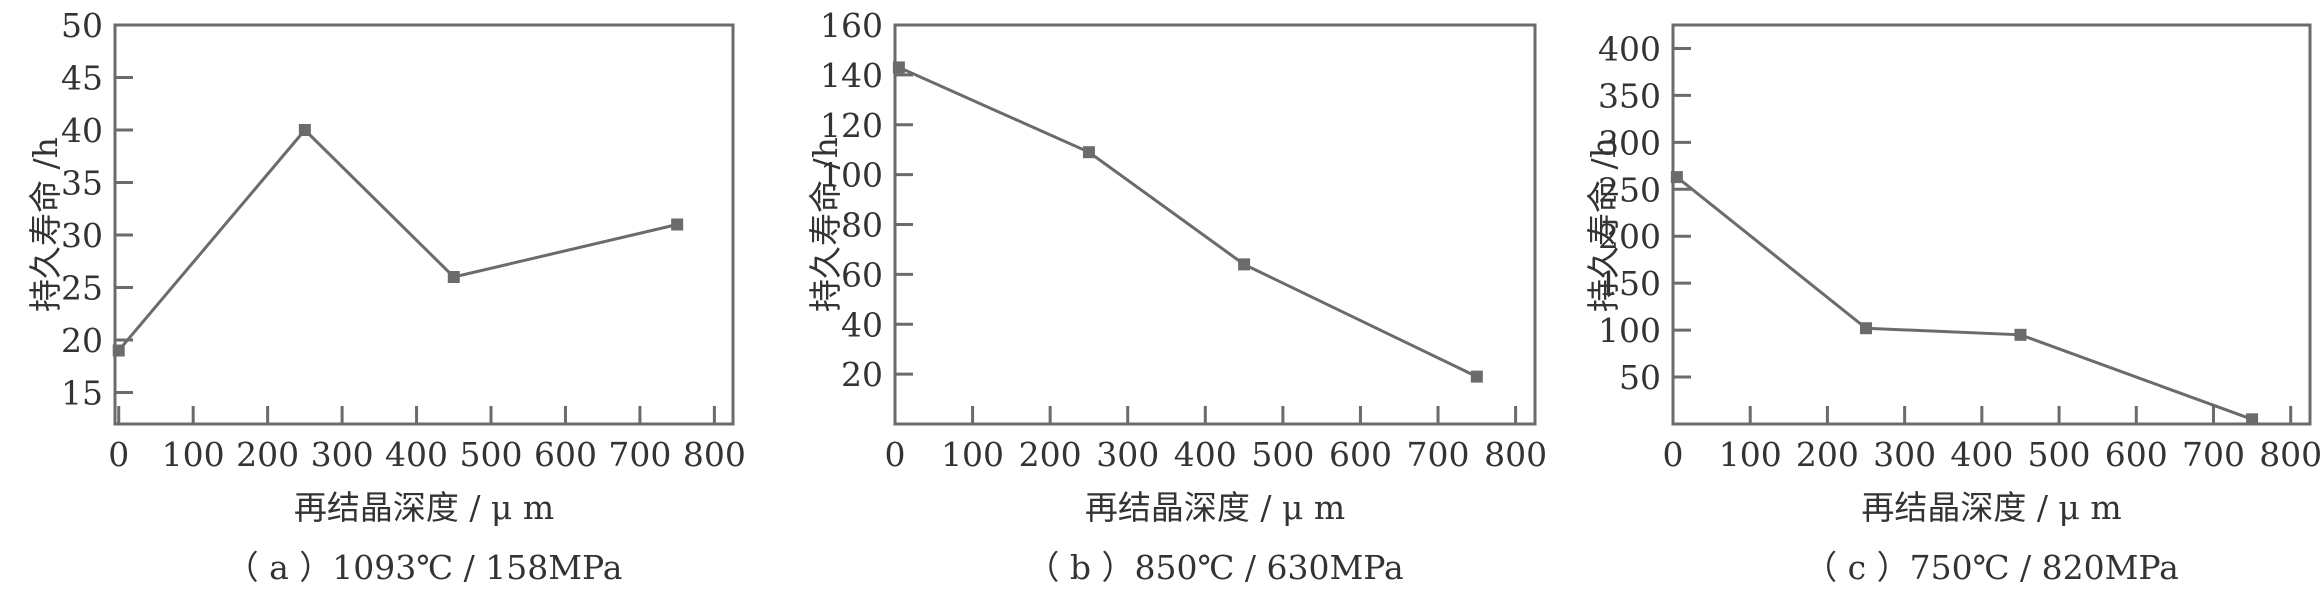 The image size is (2324, 595). Describe the element at coordinates (851, 125) in the screenshot. I see `y-tick-label: 120` at that location.